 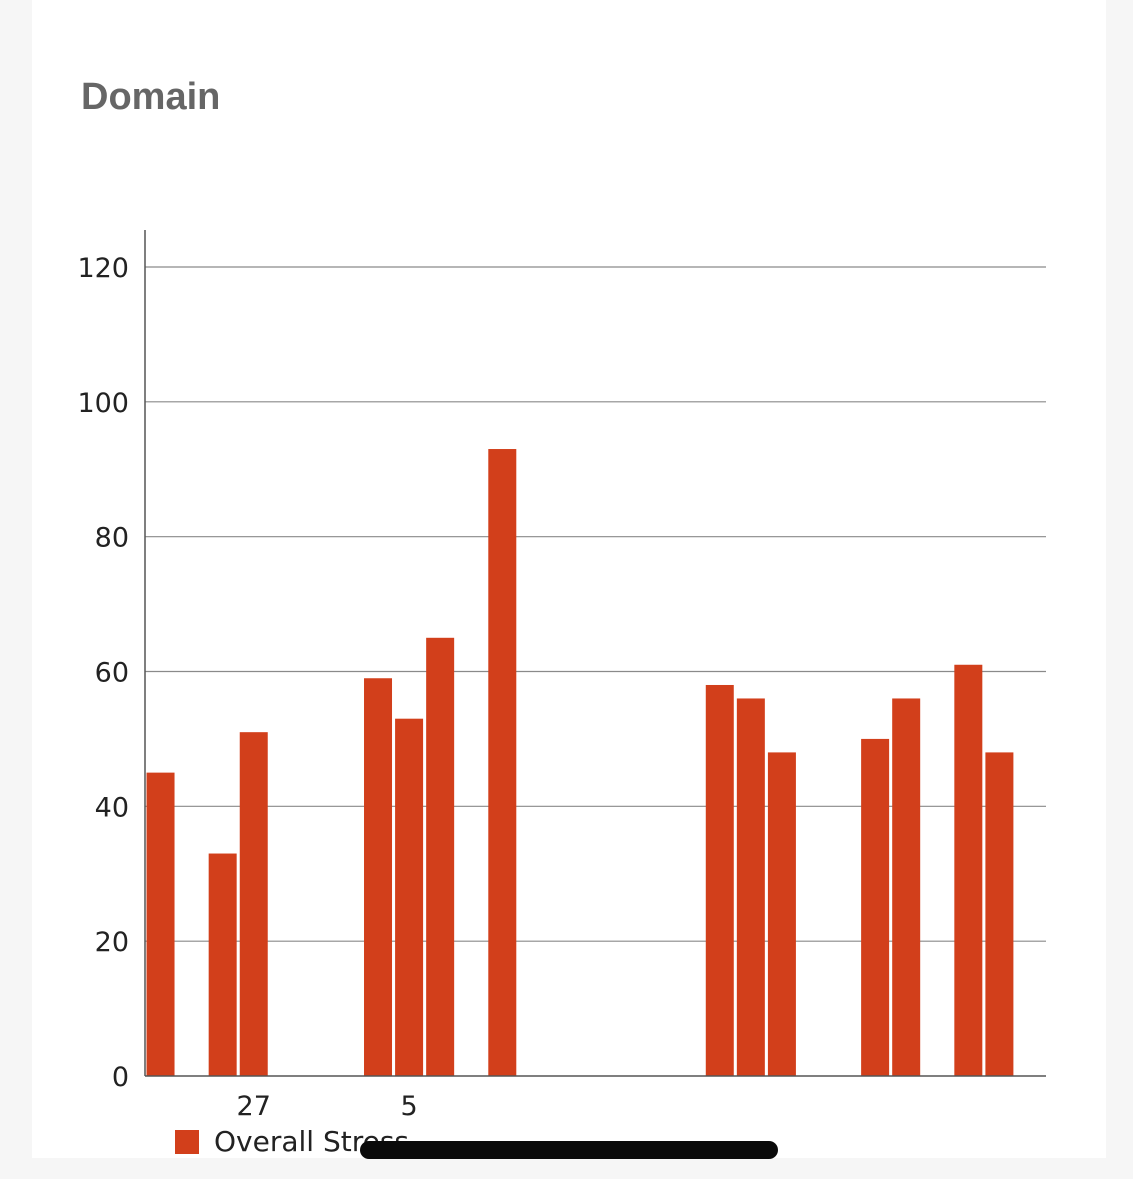 I want to click on legend-swatch, so click(x=187, y=1141).